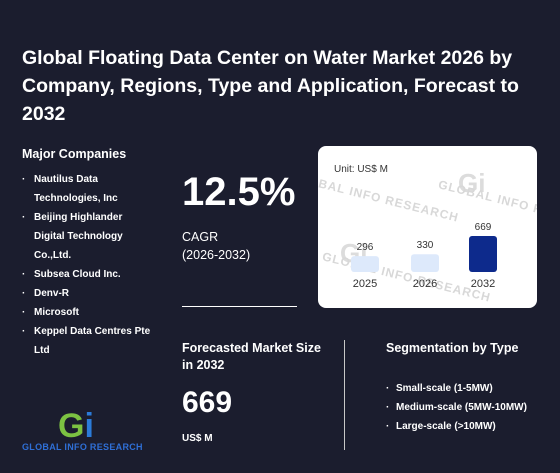 The width and height of the screenshot is (560, 473). Describe the element at coordinates (207, 402) in the screenshot. I see `forecast-value: 669` at that location.